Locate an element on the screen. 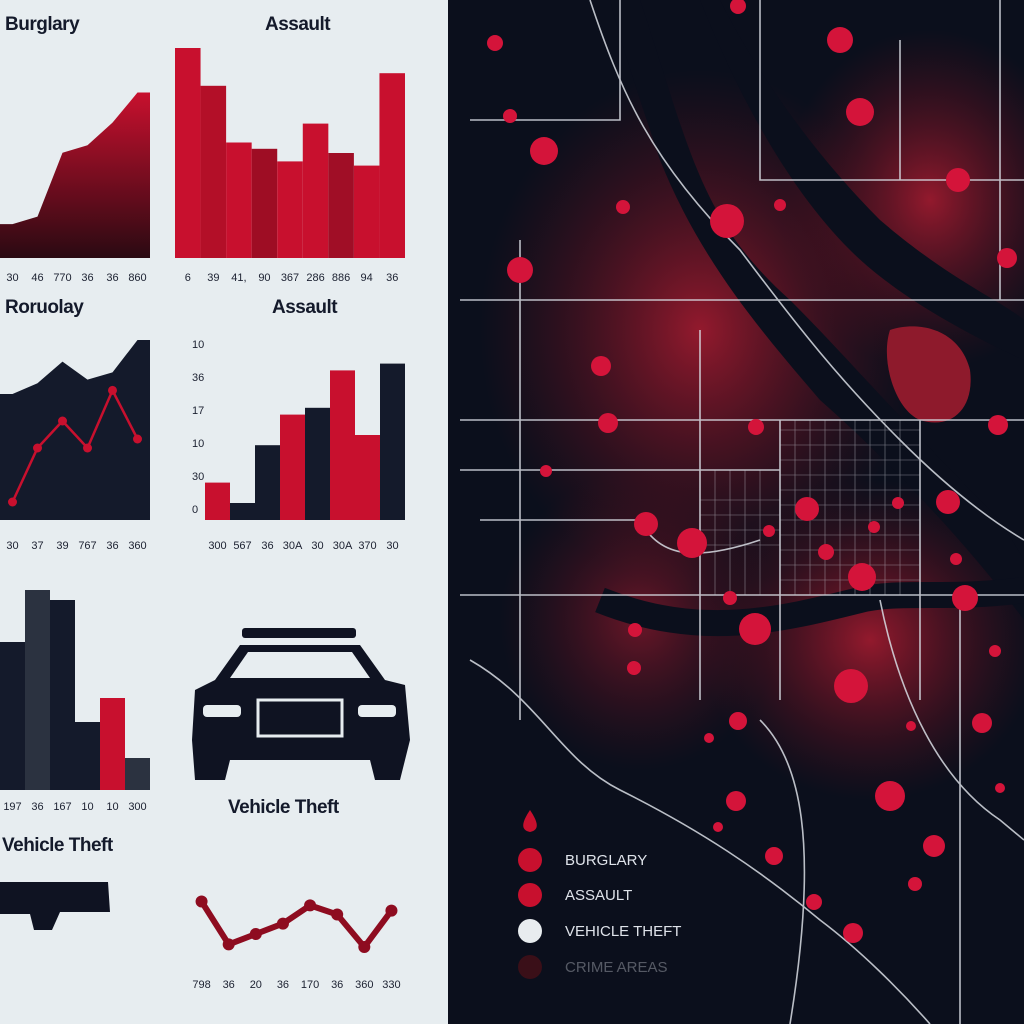 The width and height of the screenshot is (1024, 1024). legend-label: Assault is located at coordinates (598, 895).